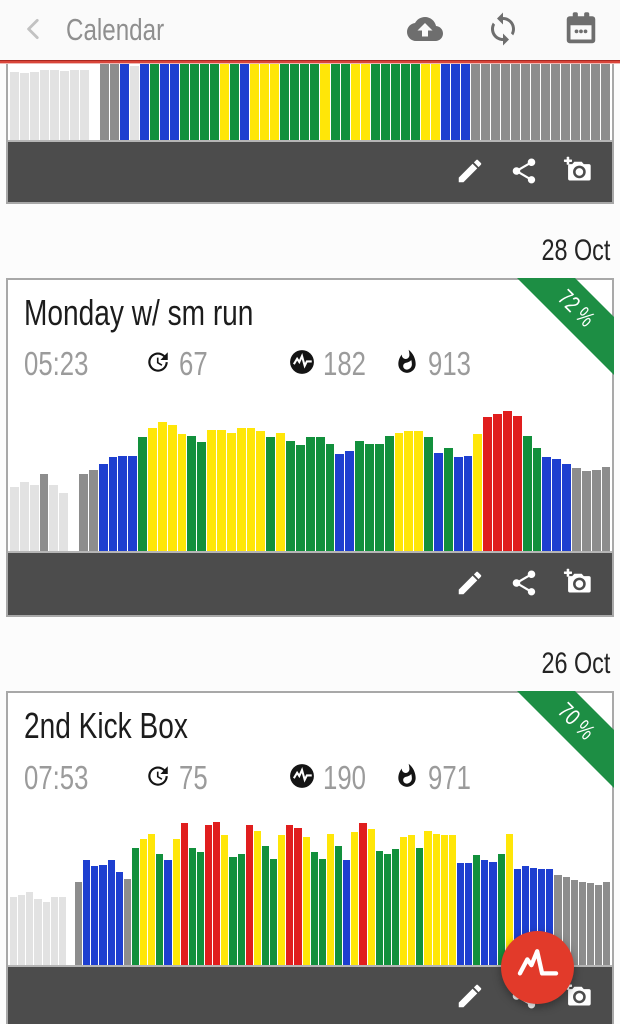 Image resolution: width=620 pixels, height=1024 pixels. I want to click on calories-stat: 971, so click(438, 778).